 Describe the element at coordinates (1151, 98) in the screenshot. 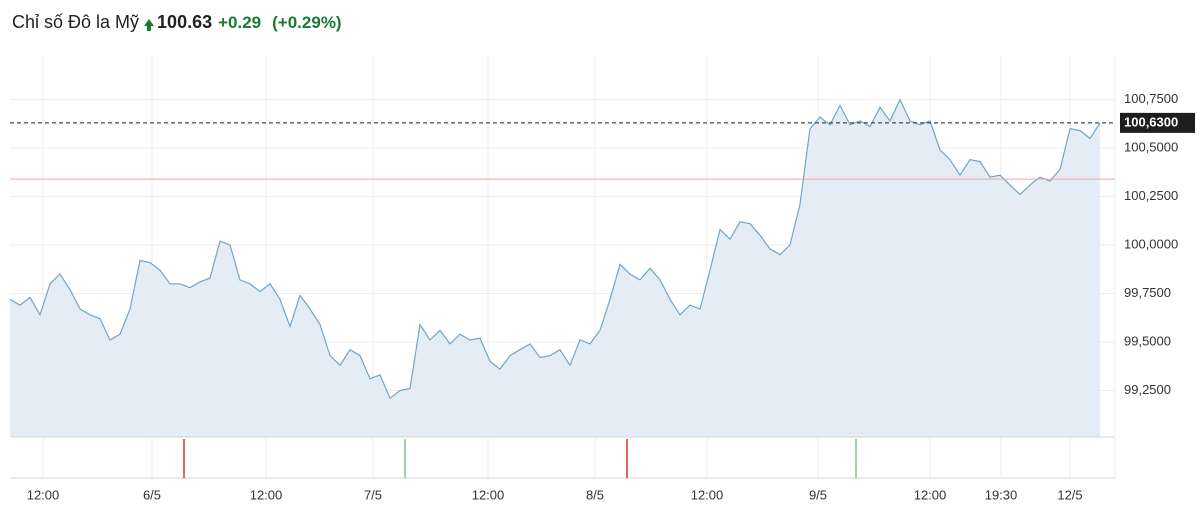

I see `y-tick-label: 100,7500` at that location.